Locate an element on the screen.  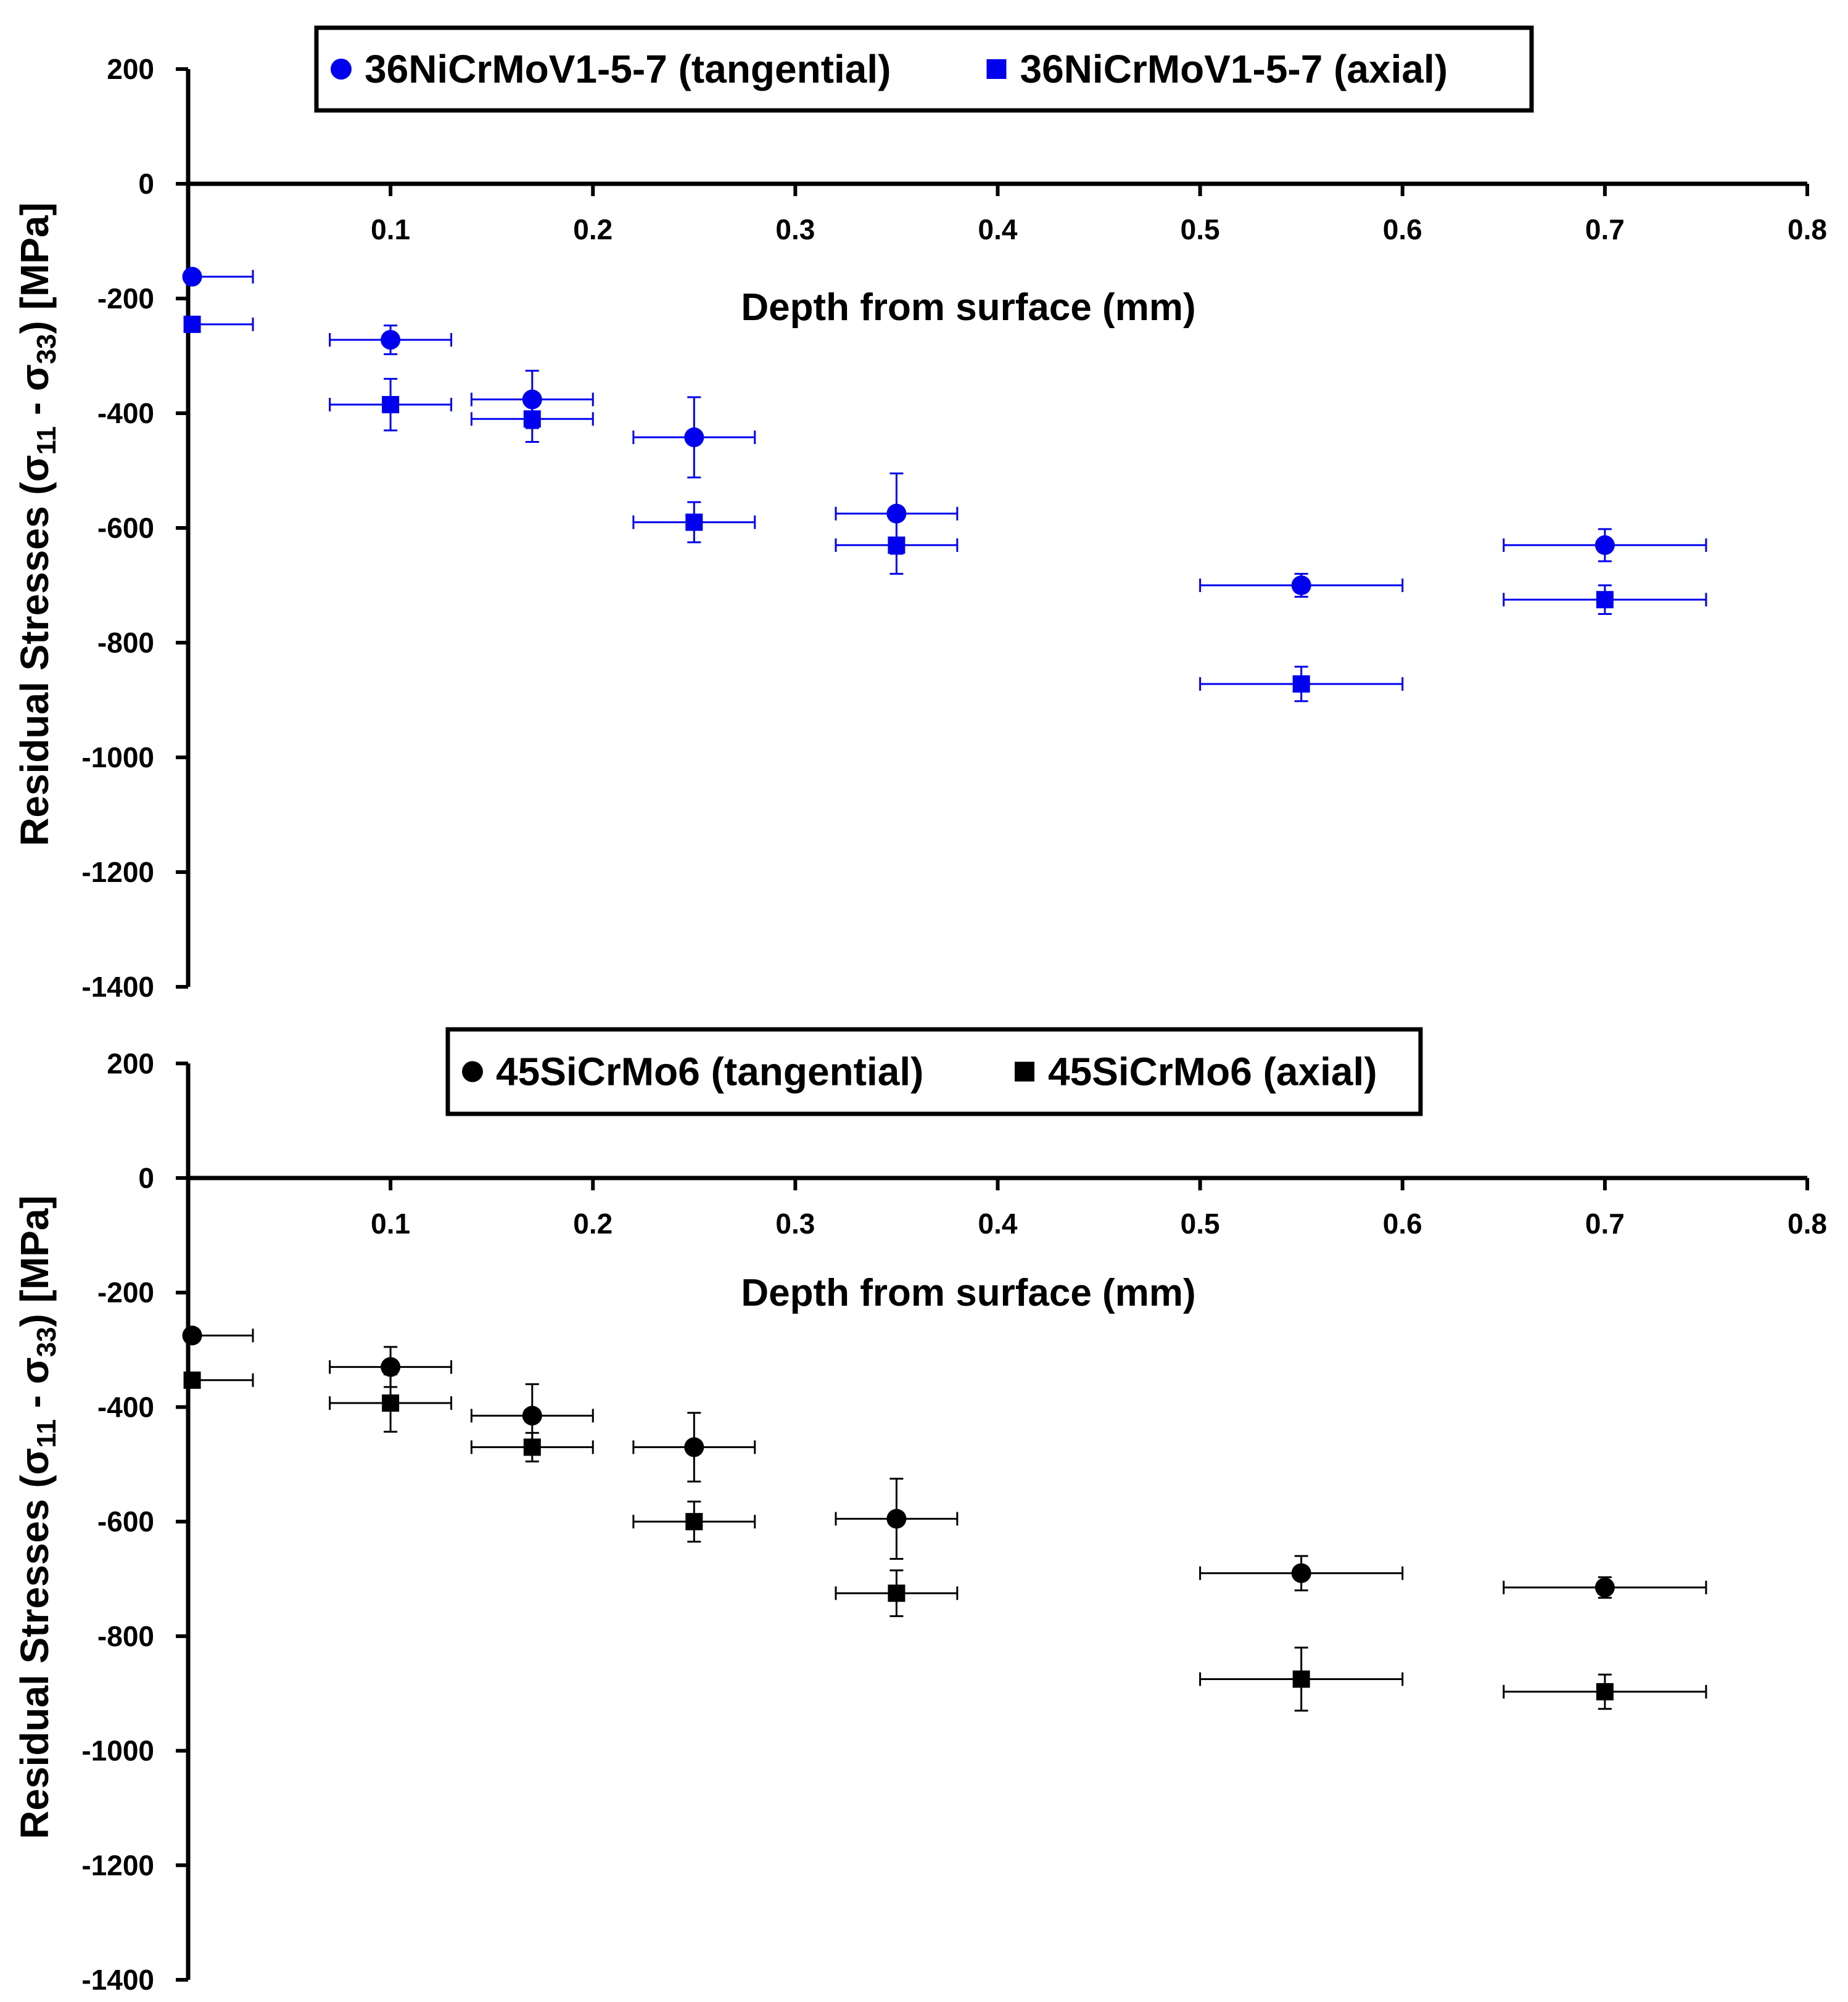
series-axial is located at coordinates (945, 1541).